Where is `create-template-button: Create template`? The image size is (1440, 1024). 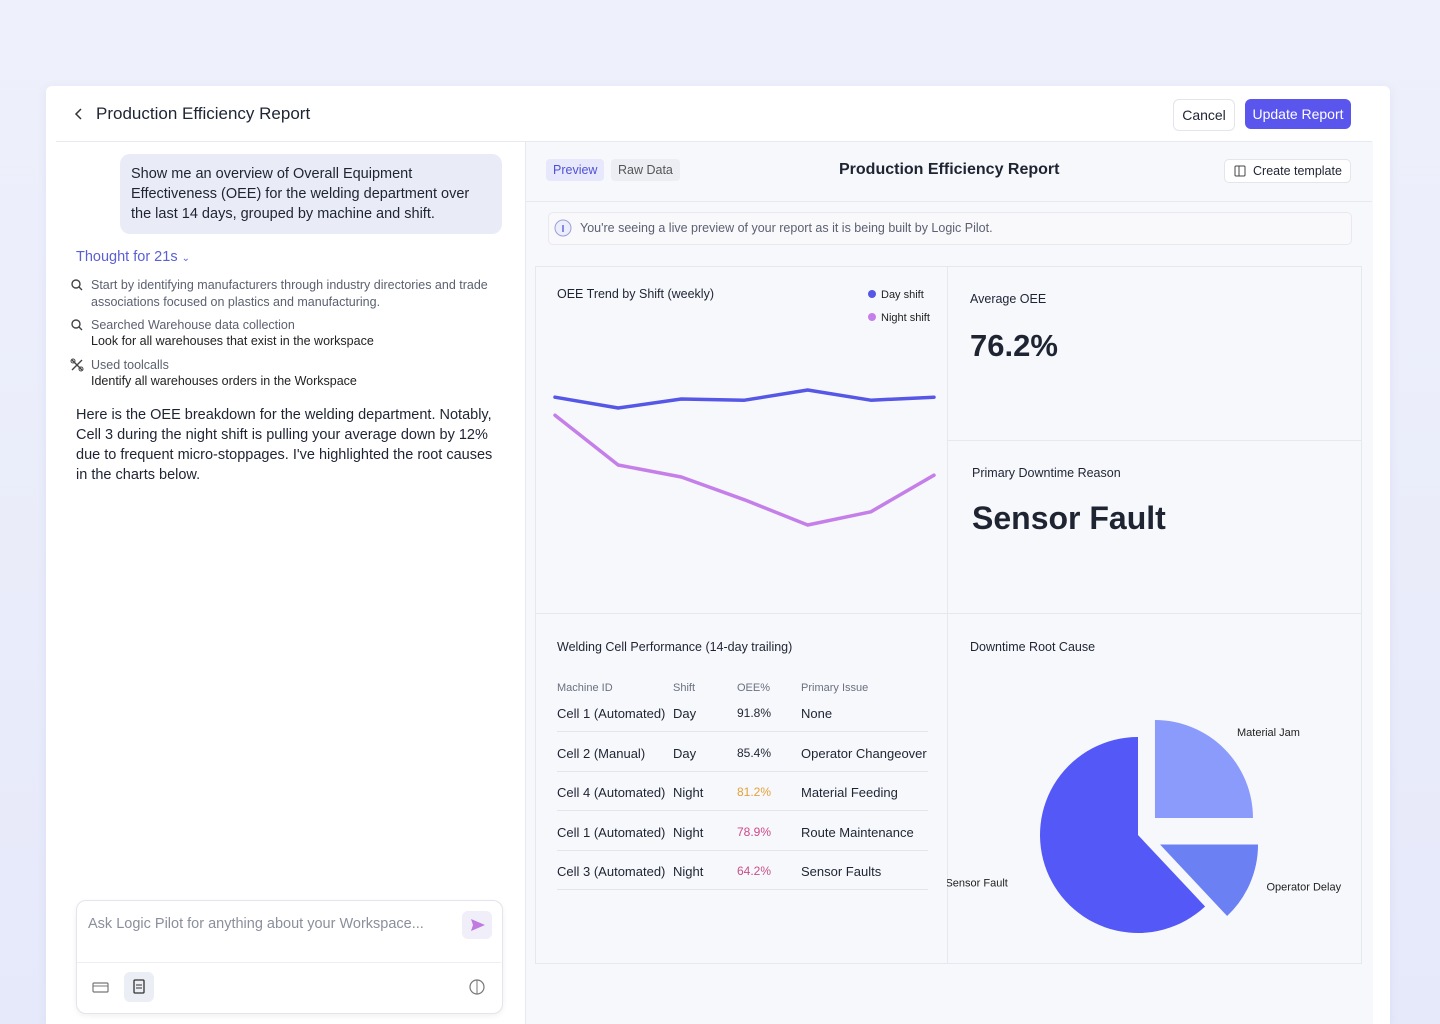 create-template-button: Create template is located at coordinates (1287, 171).